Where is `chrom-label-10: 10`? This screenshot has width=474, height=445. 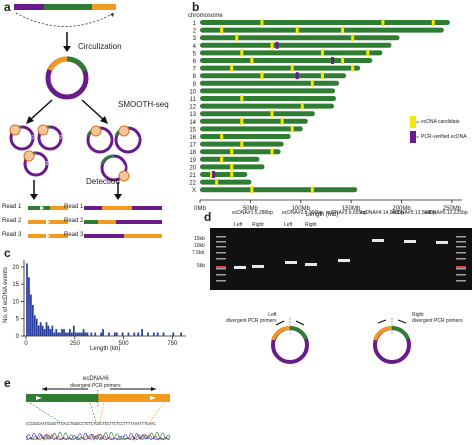 chrom-label-10: 10 is located at coordinates (192, 92).